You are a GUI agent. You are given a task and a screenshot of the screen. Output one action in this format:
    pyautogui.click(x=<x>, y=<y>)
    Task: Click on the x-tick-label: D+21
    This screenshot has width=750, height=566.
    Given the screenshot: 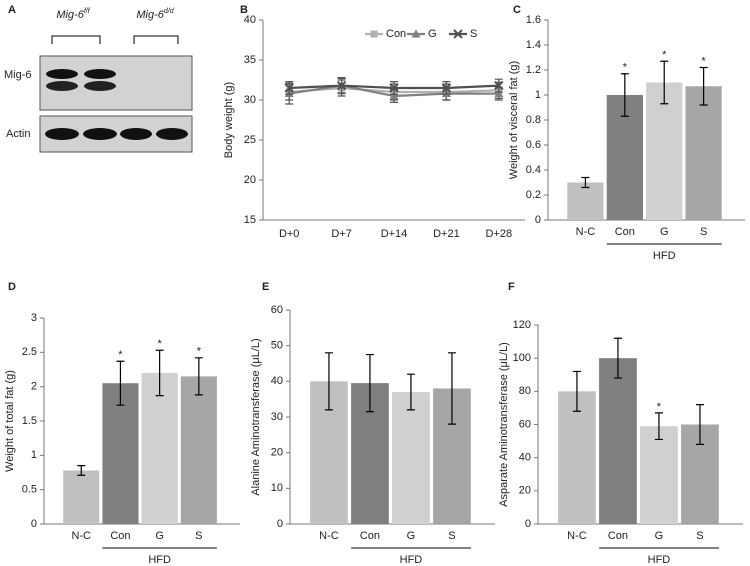 What is the action you would take?
    pyautogui.click(x=446, y=234)
    